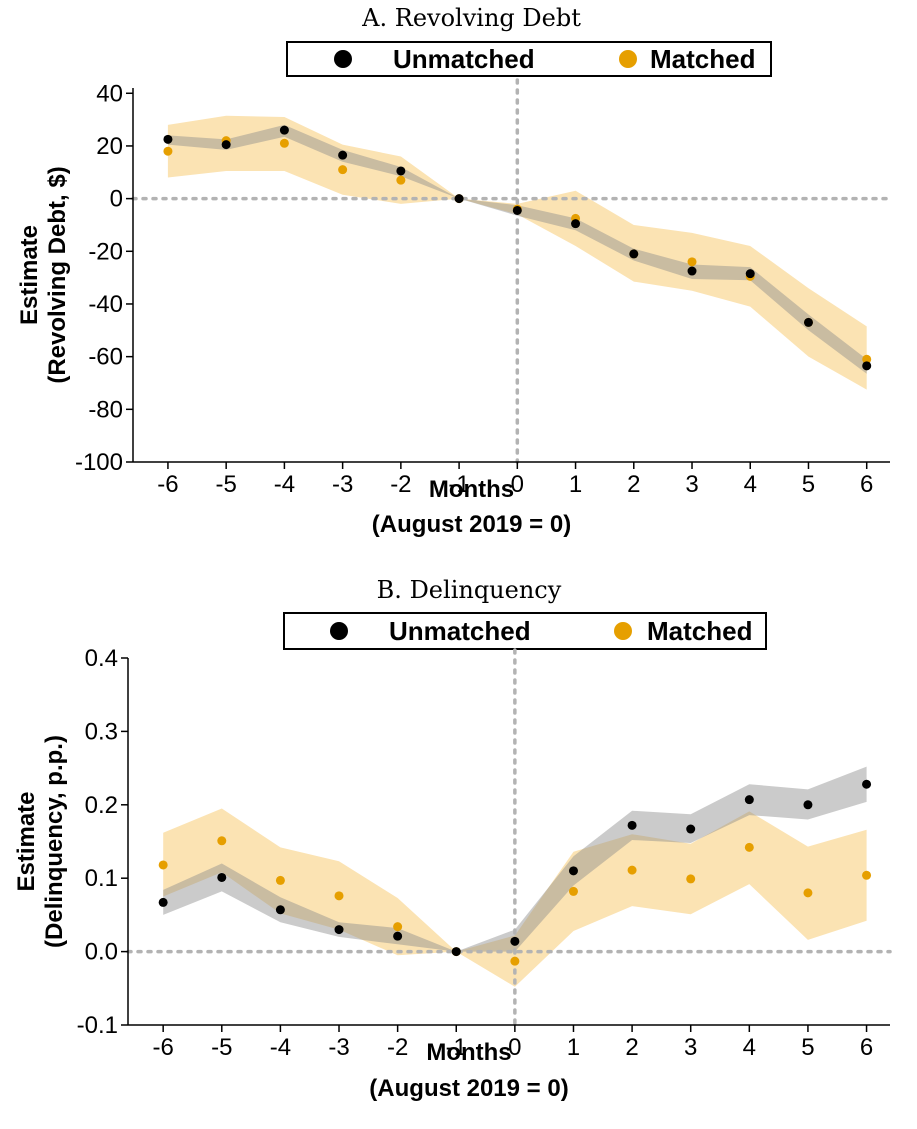 This screenshot has height=1129, width=917. Describe the element at coordinates (105, 251) in the screenshot. I see `y-tick-label: -20` at that location.